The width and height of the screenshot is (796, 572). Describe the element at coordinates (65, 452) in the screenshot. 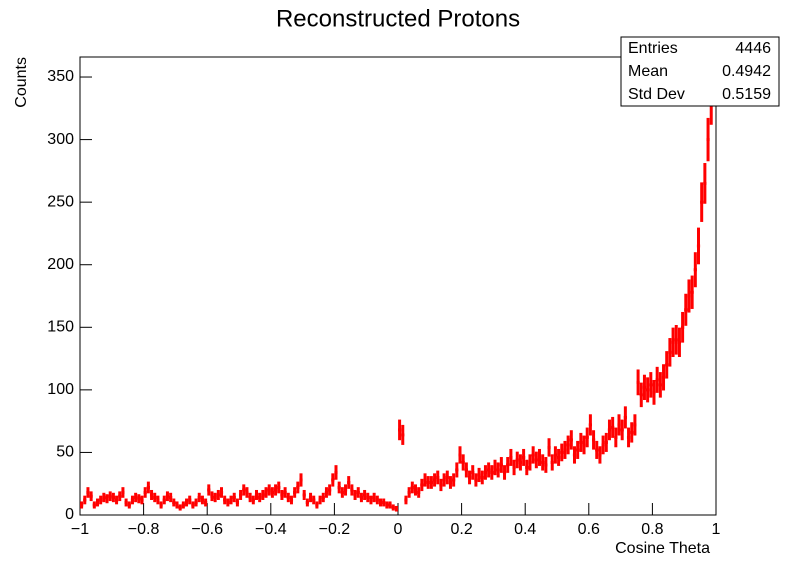

I see `y-tick-label: 50` at that location.